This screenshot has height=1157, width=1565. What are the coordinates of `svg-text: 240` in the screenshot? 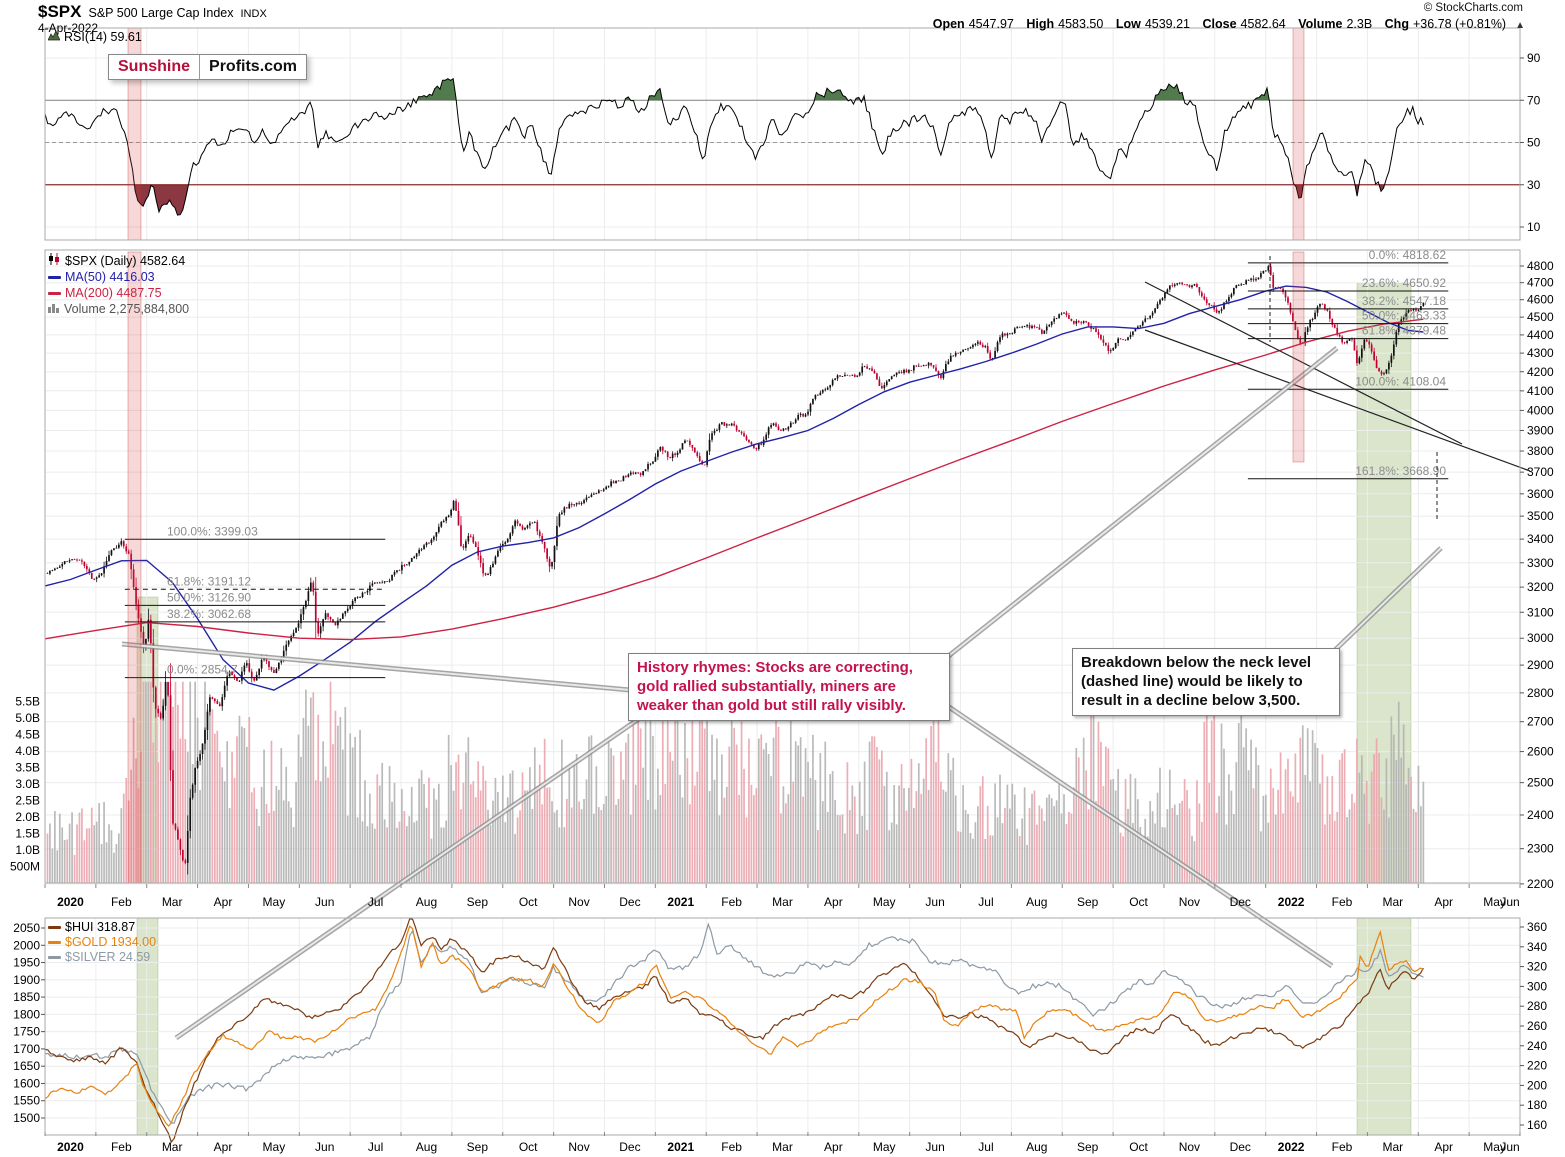 It's located at (1537, 1046).